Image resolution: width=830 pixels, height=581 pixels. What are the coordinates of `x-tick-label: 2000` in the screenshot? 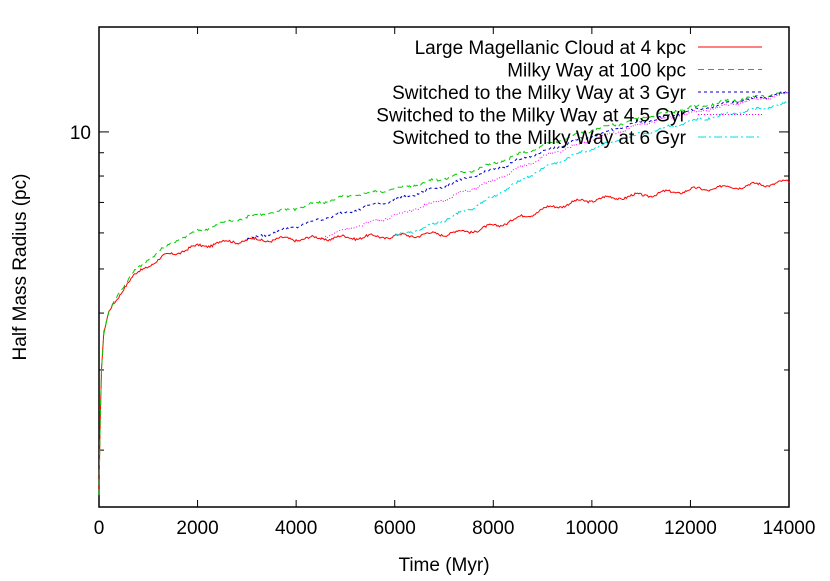 It's located at (197, 528).